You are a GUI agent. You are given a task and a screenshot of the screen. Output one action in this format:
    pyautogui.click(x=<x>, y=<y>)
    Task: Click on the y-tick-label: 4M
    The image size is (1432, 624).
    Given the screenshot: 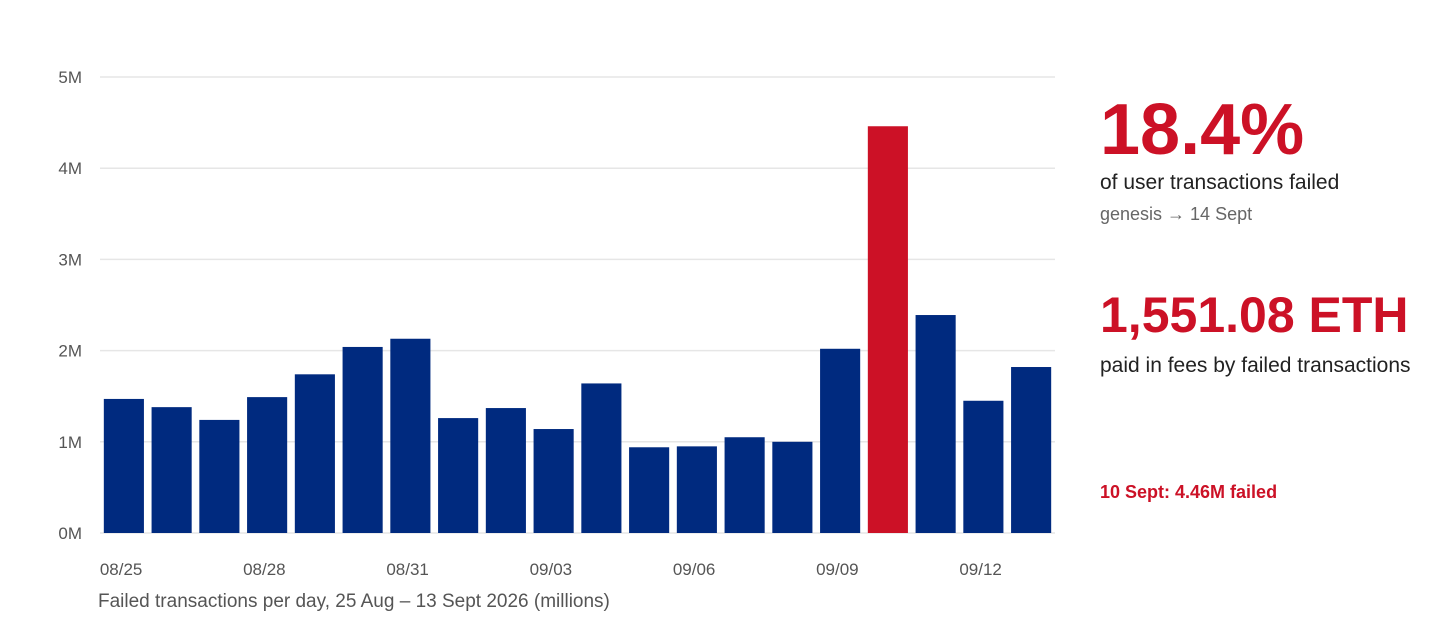 What is the action you would take?
    pyautogui.click(x=70, y=168)
    